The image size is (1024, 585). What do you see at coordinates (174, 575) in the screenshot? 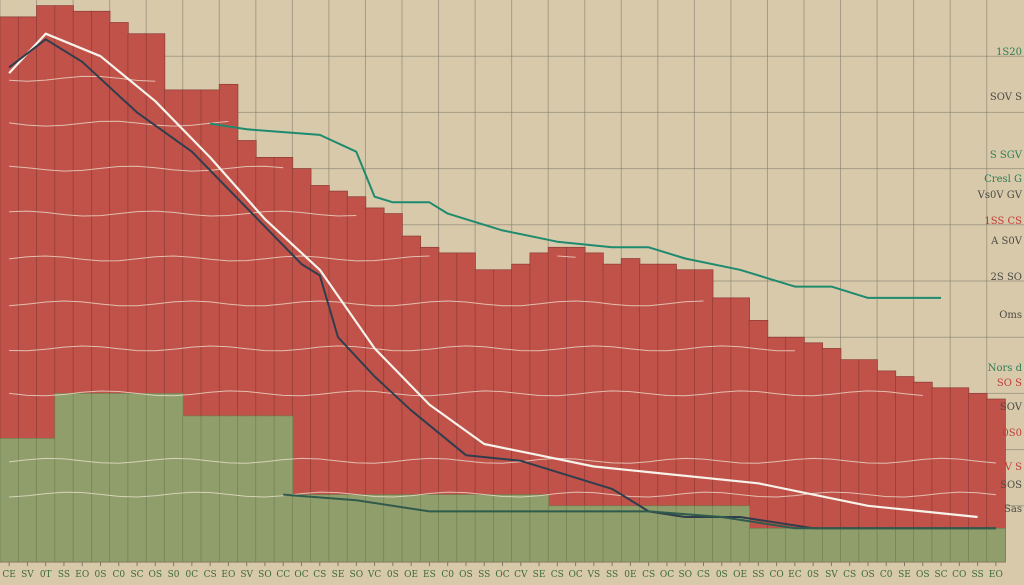
I see `x-tick-label: S0` at bounding box center [174, 575].